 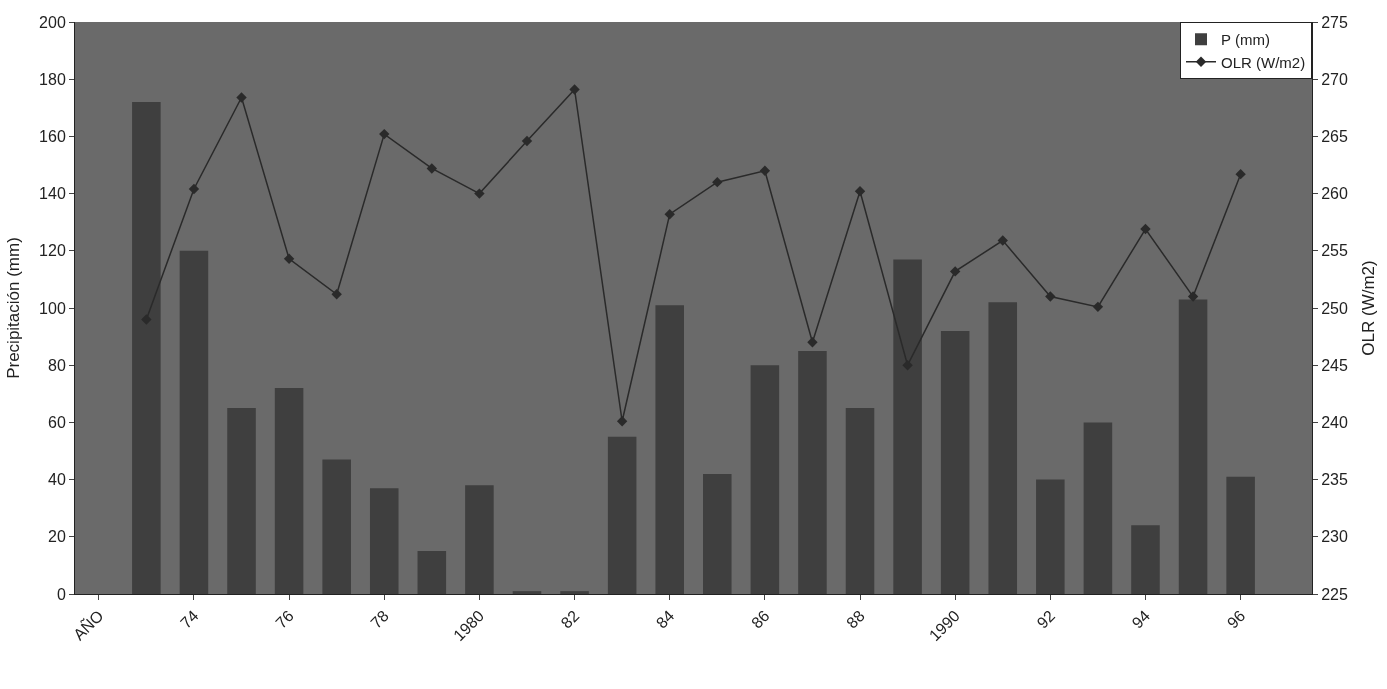 What do you see at coordinates (52, 251) in the screenshot?
I see `y-tick-label: 120` at bounding box center [52, 251].